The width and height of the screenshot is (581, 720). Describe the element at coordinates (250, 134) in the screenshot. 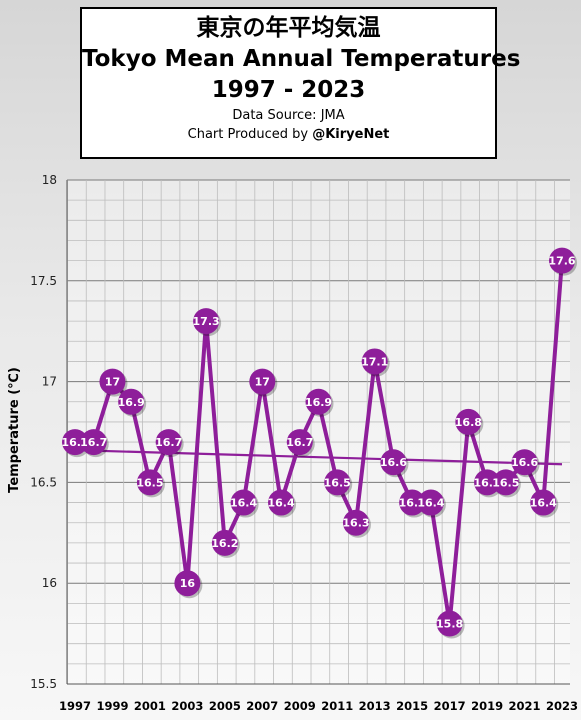

I see `credit-prefix: Chart Produced by` at that location.